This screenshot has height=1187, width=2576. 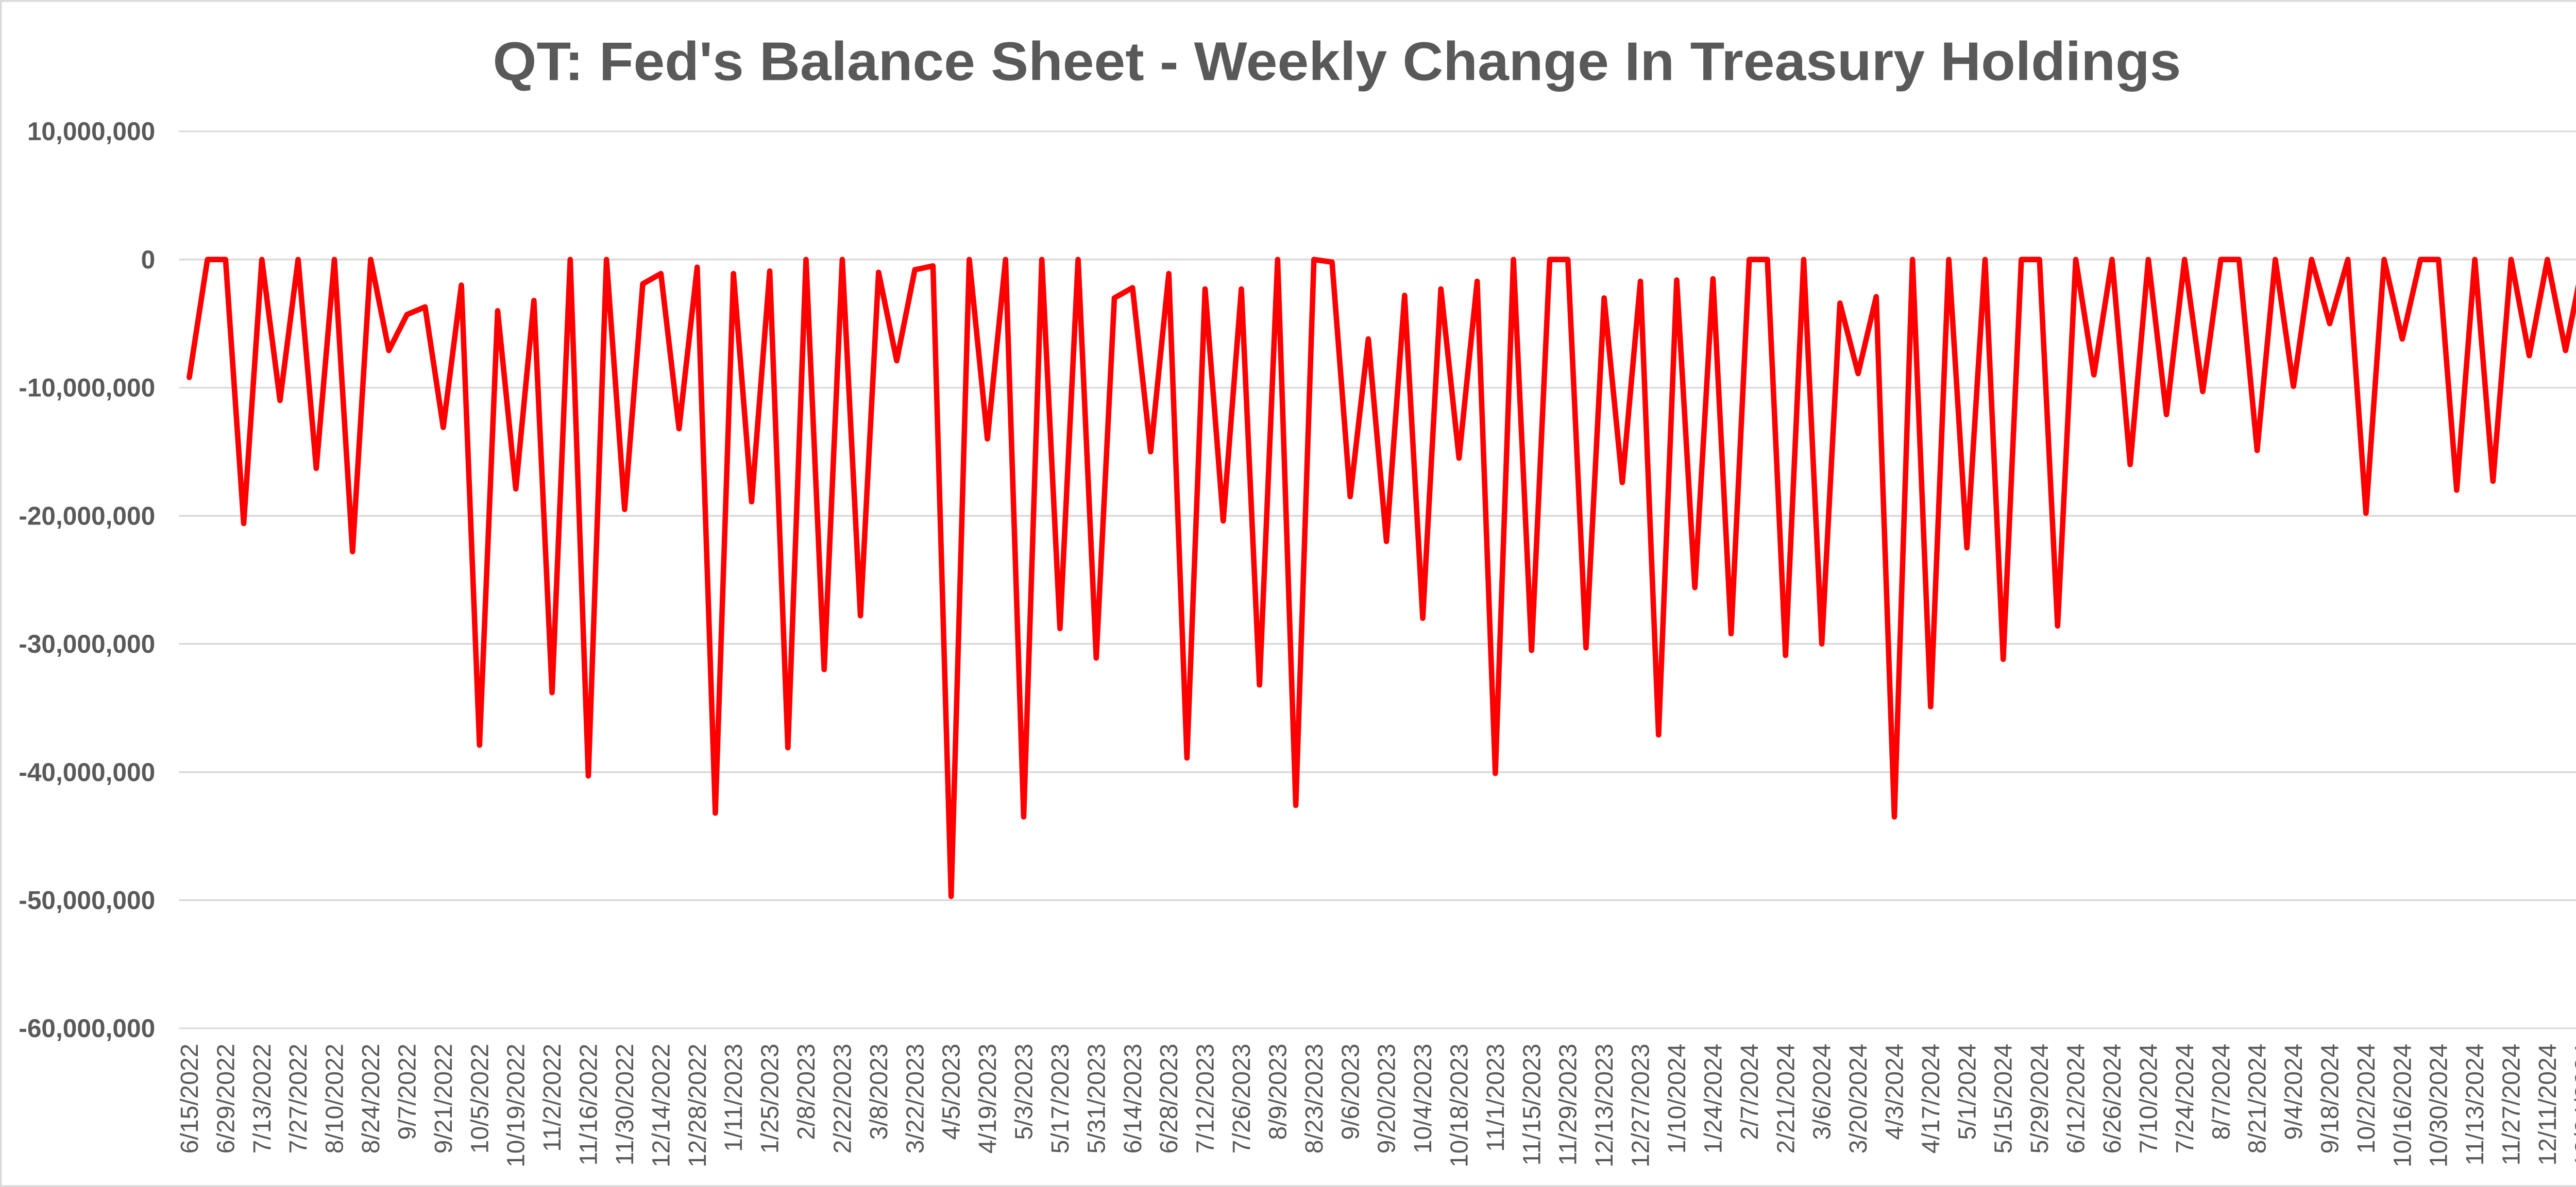 What do you see at coordinates (87, 900) in the screenshot?
I see `y-tick-label: -50,000,000` at bounding box center [87, 900].